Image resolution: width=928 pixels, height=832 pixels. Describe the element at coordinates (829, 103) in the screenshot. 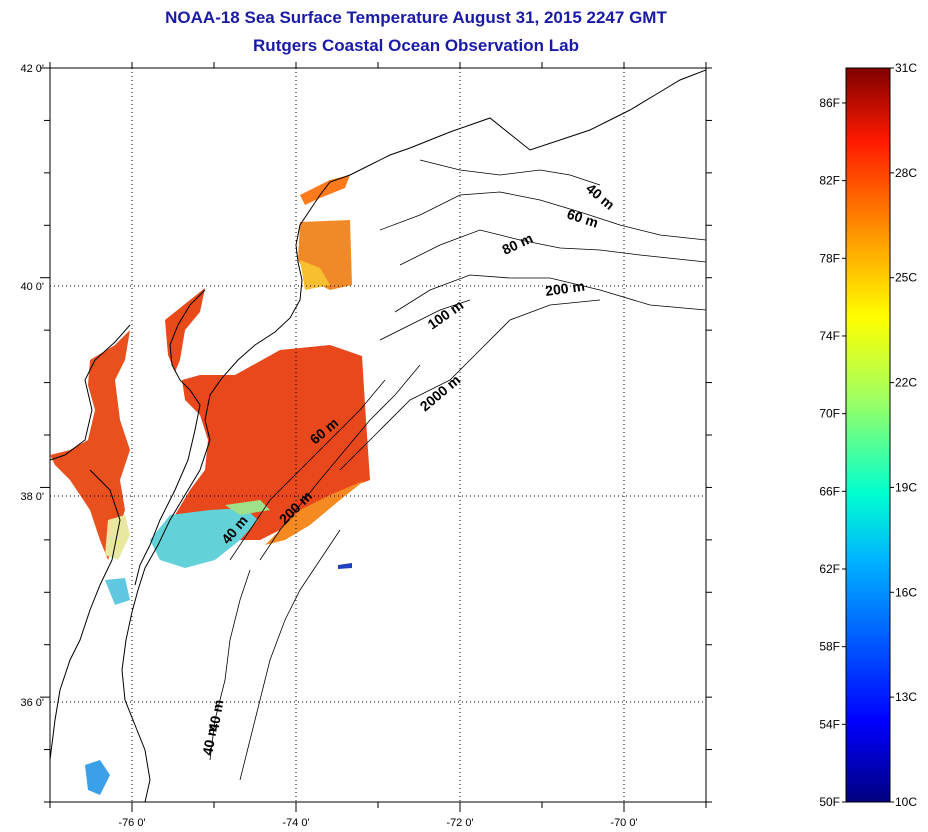

I see `colorbar-fahrenheit-label: 86F` at that location.